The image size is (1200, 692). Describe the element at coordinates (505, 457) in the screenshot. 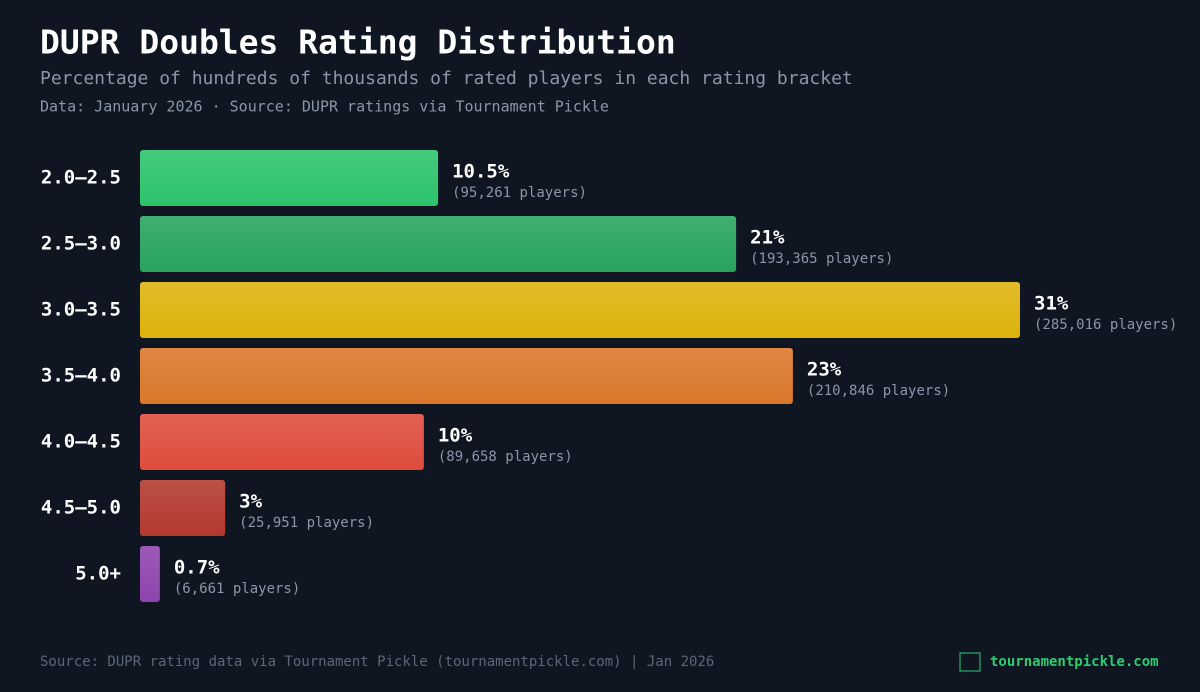

I see `player-label: (89,658 players)` at that location.